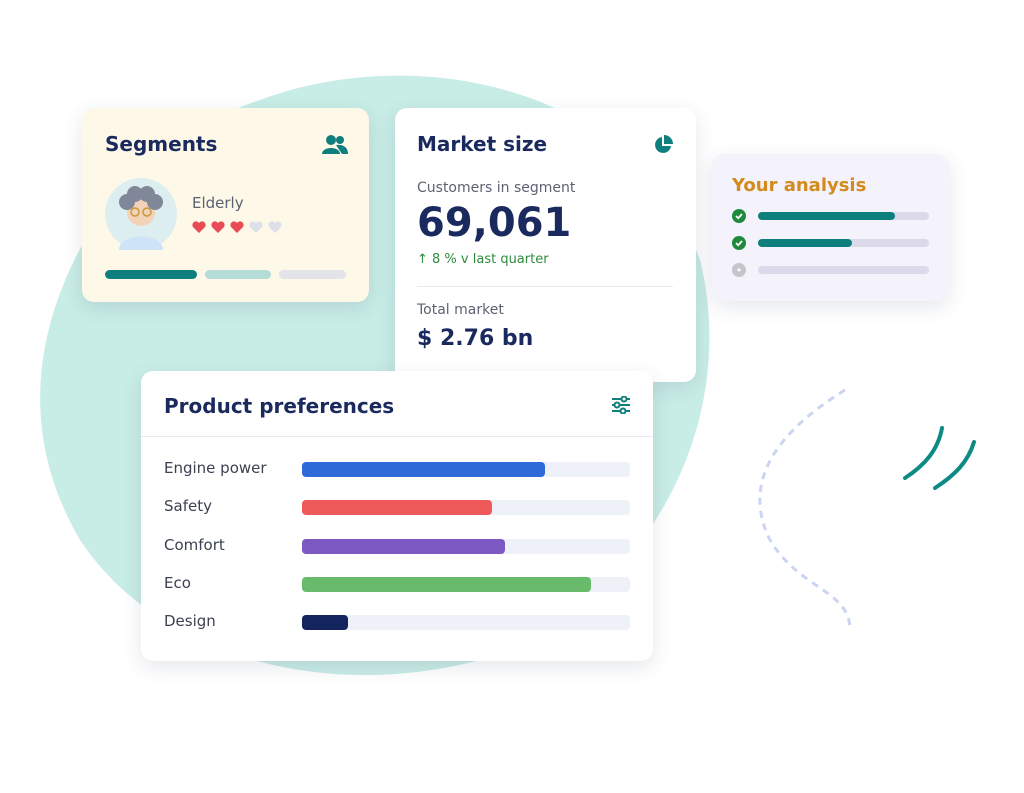  What do you see at coordinates (483, 259) in the screenshot?
I see `change: ↑ 8 % v last quarter` at bounding box center [483, 259].